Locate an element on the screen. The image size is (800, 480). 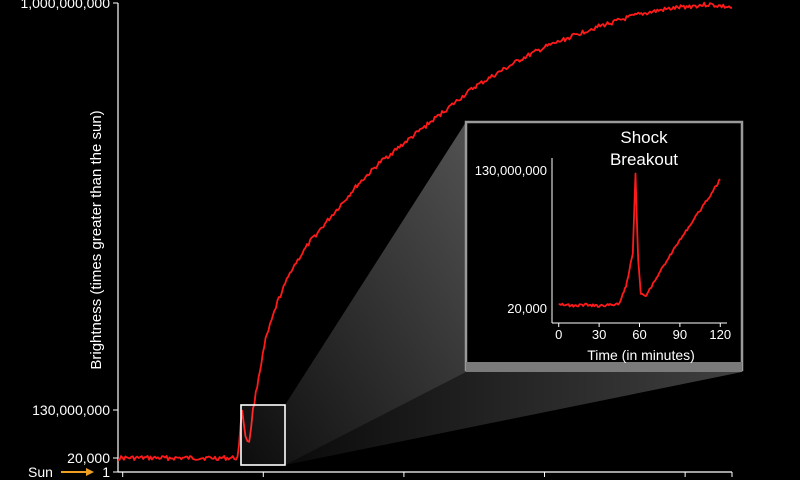
inset-y-tick-label: 20,000 is located at coordinates (527, 308).